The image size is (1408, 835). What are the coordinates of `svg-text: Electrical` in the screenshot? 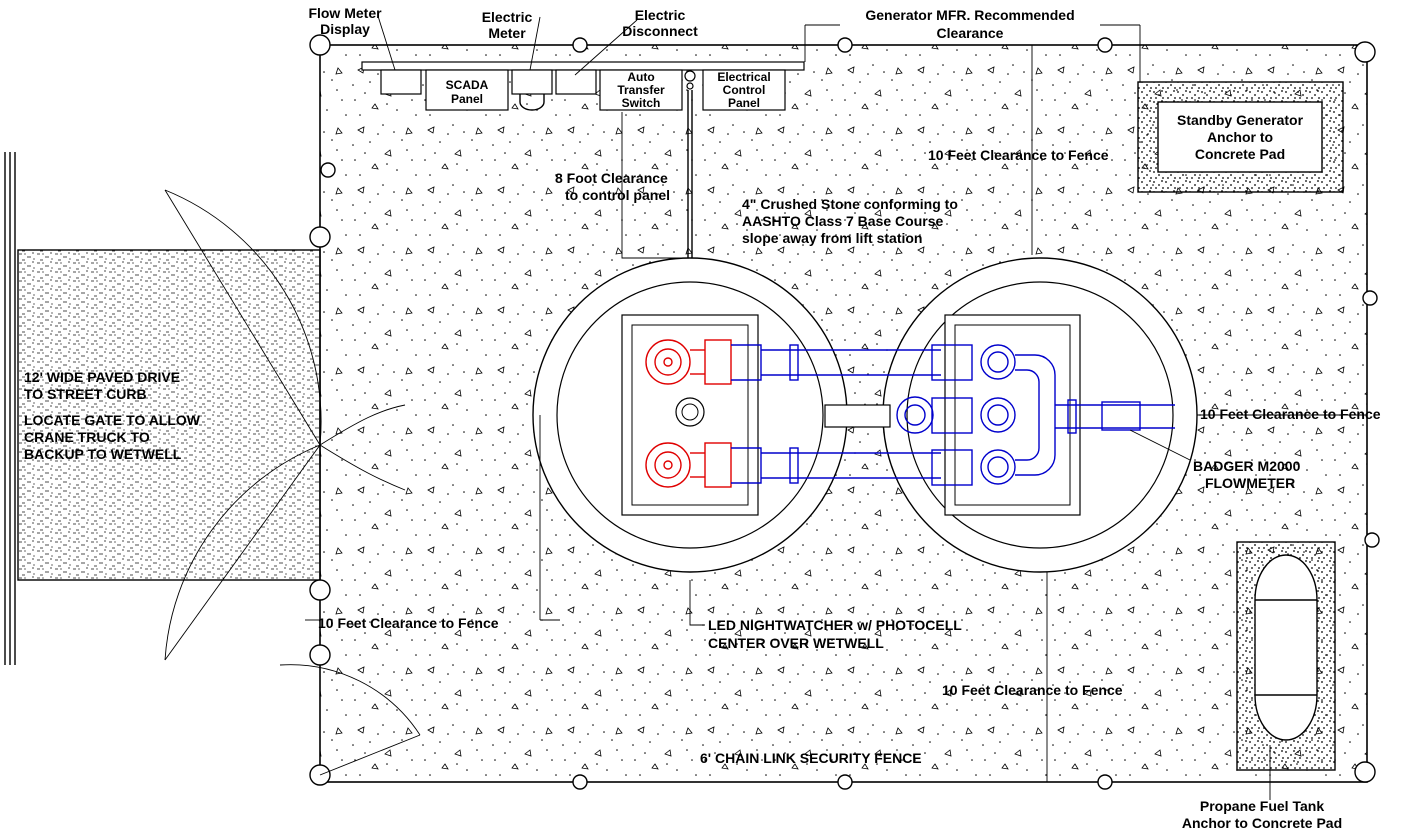 It's located at (743, 77).